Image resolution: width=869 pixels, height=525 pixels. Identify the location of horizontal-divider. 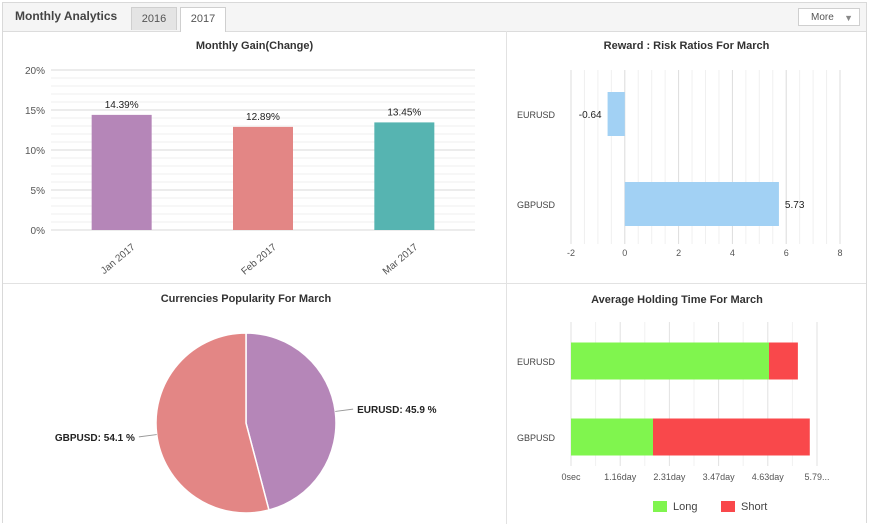
(434, 283).